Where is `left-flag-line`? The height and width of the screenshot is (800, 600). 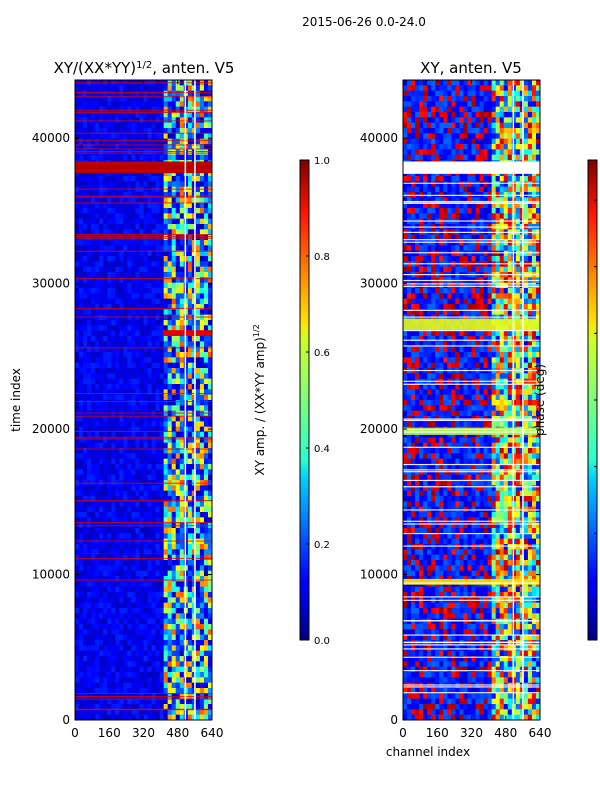 left-flag-line is located at coordinates (143, 140).